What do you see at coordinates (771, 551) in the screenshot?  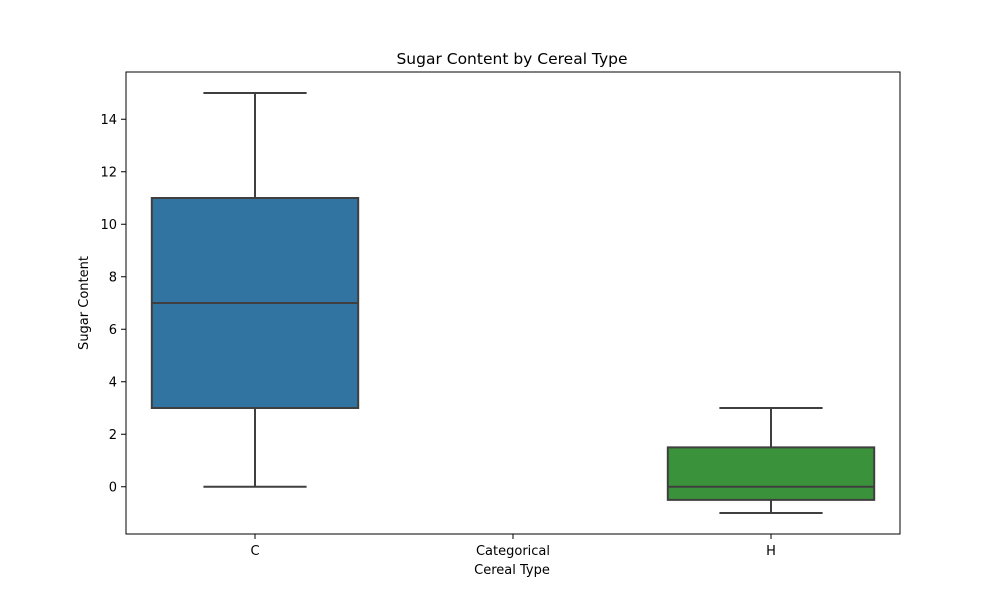 I see `x-tick-label: H` at bounding box center [771, 551].